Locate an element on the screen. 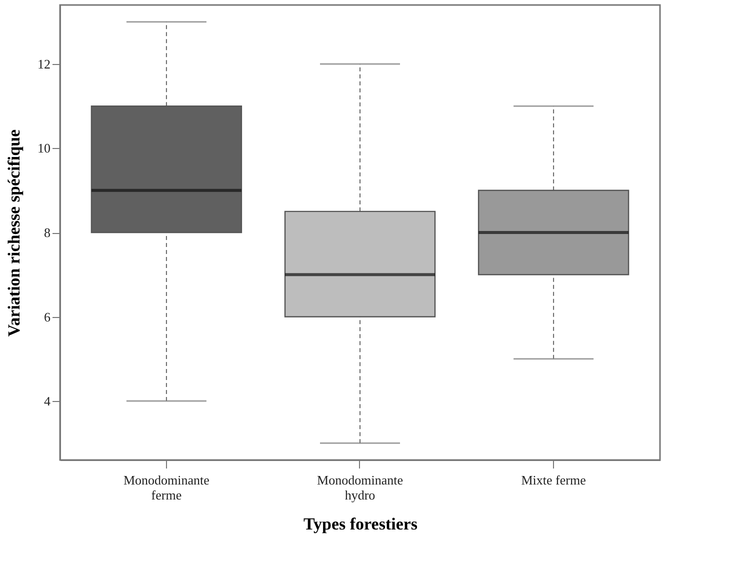  x-tick-label: Monodominante ferme is located at coordinates (166, 487).